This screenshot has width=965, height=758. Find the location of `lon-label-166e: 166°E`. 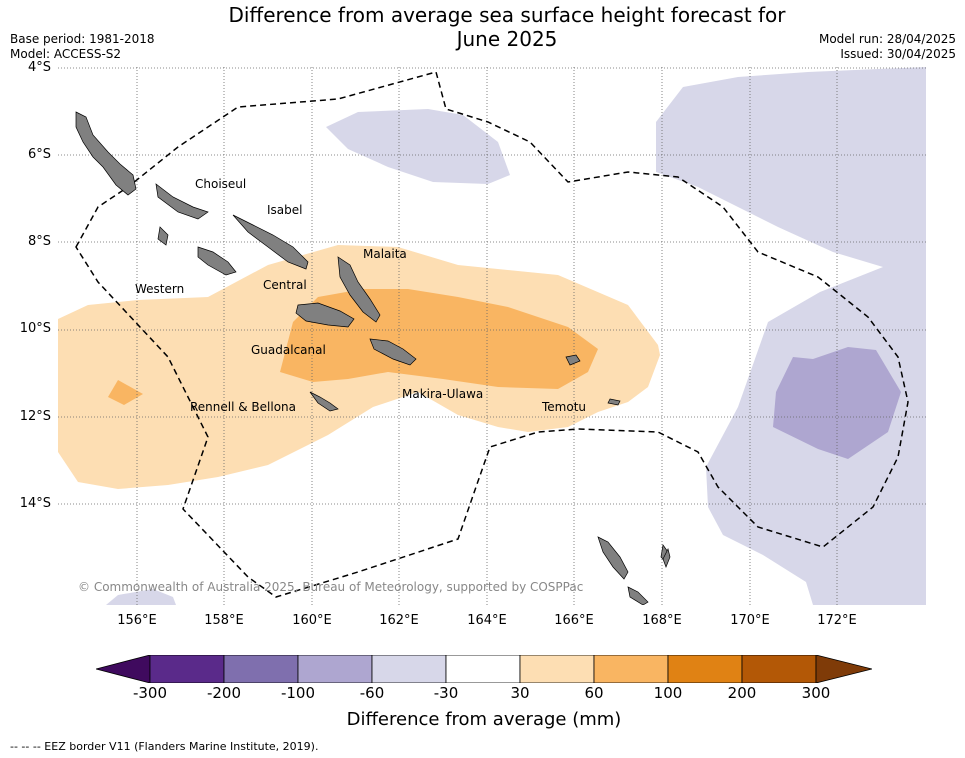

lon-label-166e: 166°E is located at coordinates (574, 620).